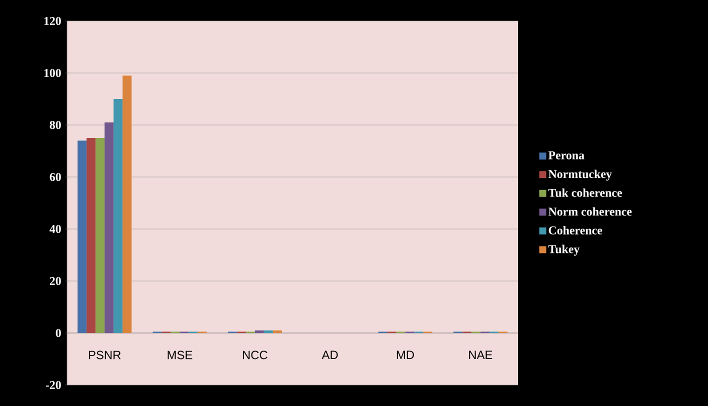 The image size is (708, 406). What do you see at coordinates (55, 229) in the screenshot?
I see `y-tick-label: 40` at bounding box center [55, 229].